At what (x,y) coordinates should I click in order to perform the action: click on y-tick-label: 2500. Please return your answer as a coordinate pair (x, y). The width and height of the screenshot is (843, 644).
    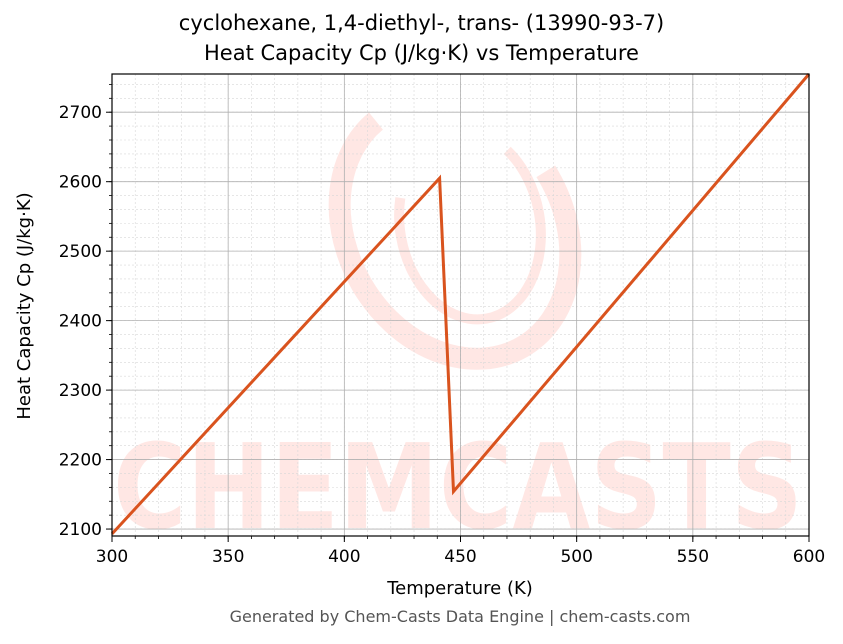
    Looking at the image, I should click on (80, 252).